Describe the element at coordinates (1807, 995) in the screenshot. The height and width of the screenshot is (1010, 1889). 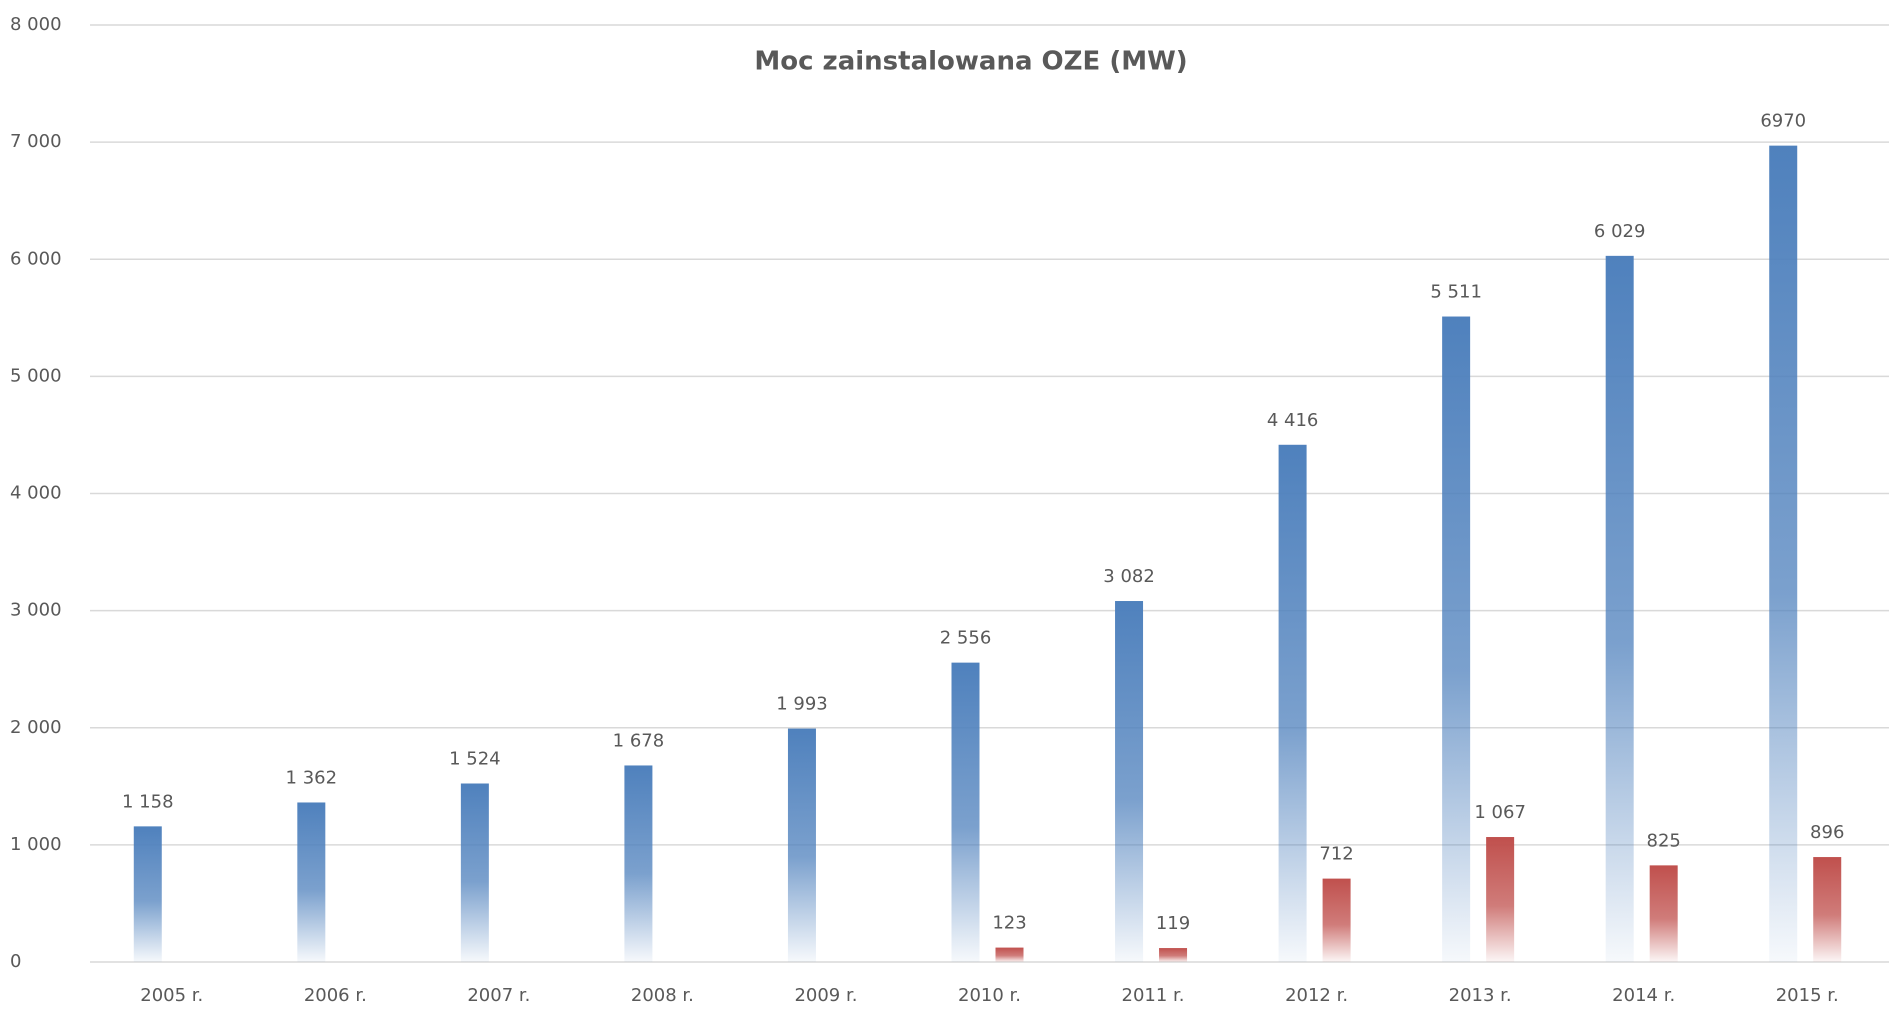
I see `x-tick-label: 2015 r.` at that location.